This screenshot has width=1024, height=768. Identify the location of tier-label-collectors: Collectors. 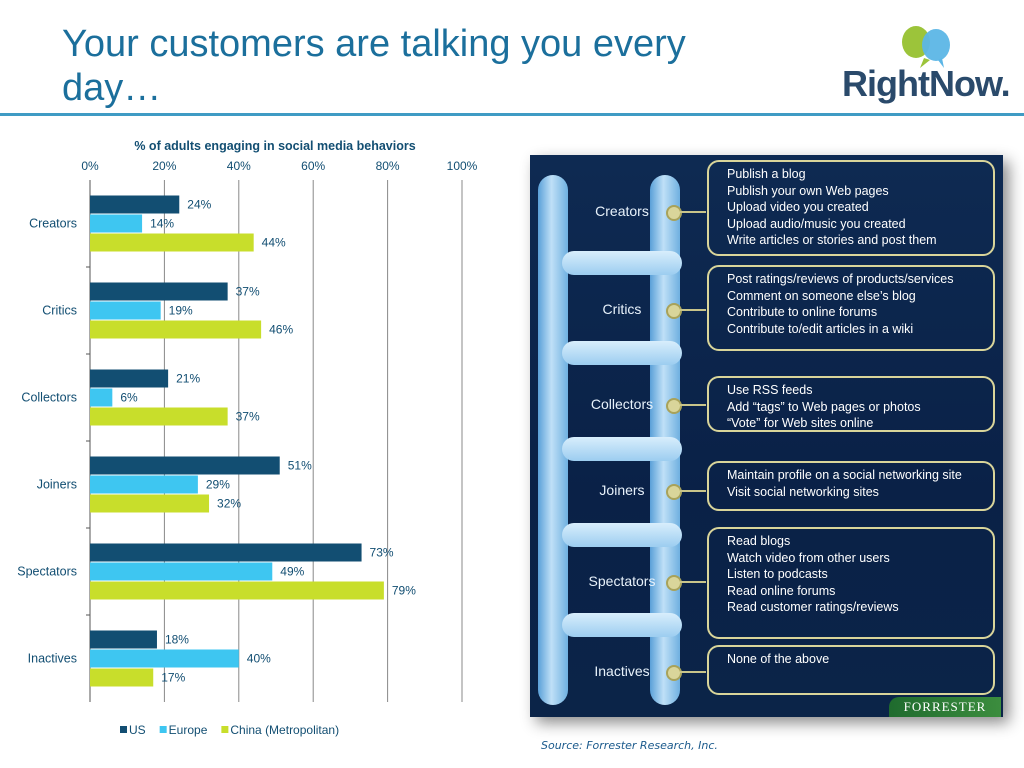
(622, 404).